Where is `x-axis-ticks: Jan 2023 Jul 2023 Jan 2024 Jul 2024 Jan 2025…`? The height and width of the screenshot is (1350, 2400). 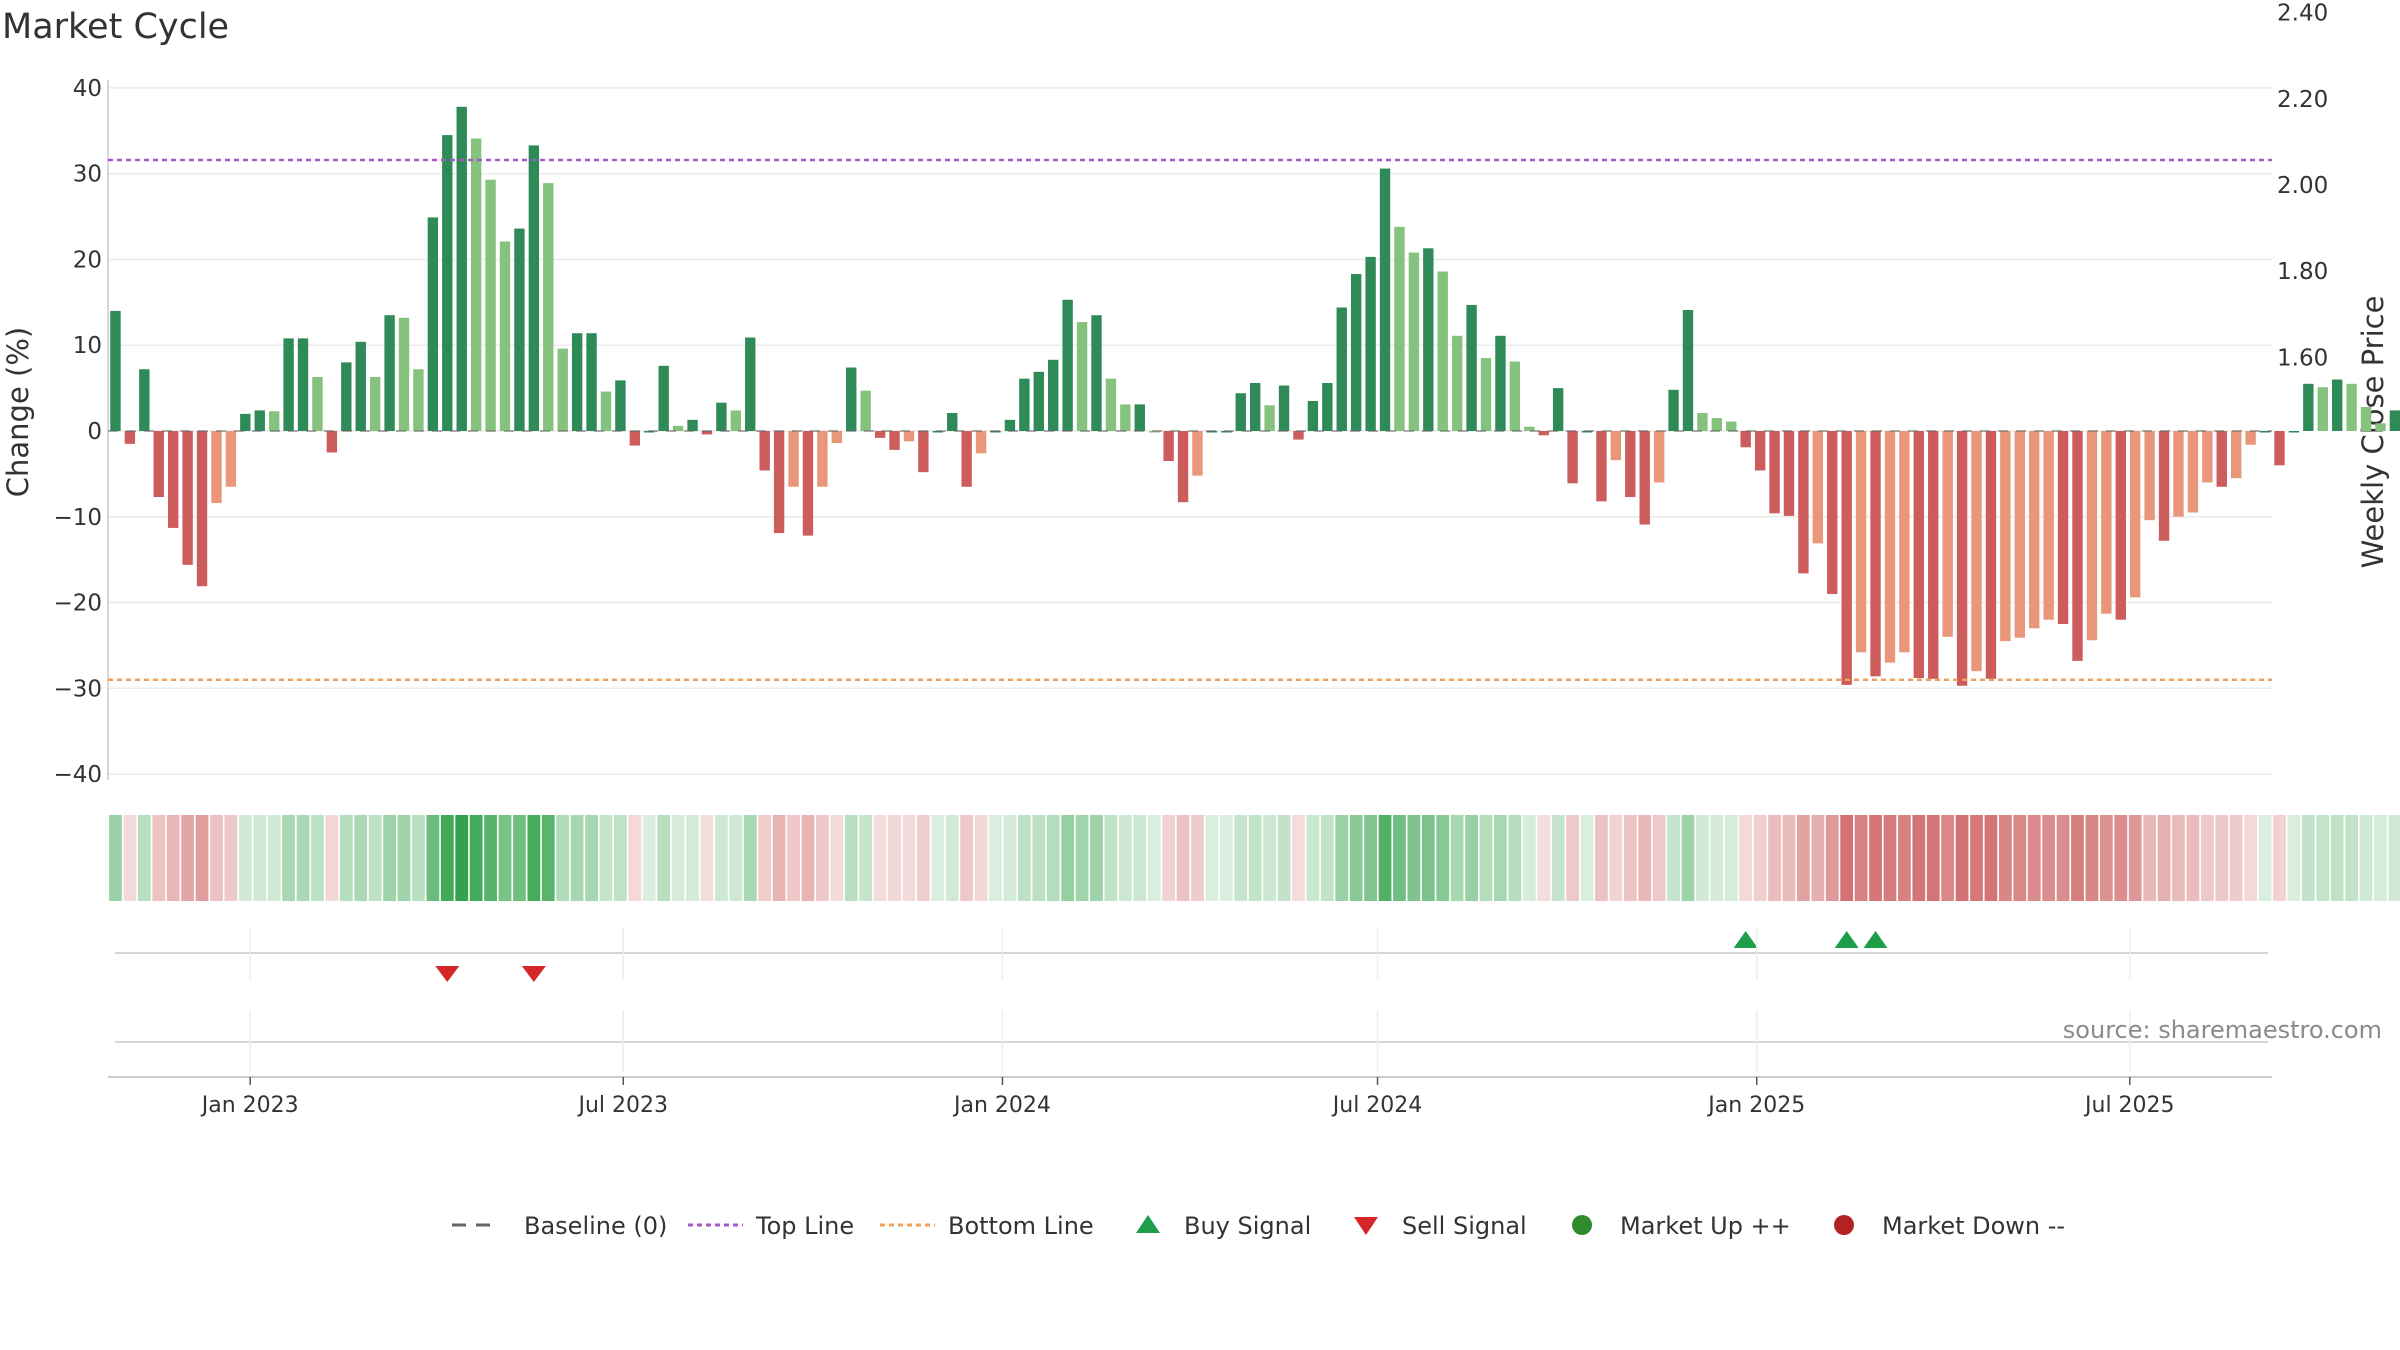 x-axis-ticks: Jan 2023 Jul 2023 Jan 2024 Jul 2024 Jan 2025… is located at coordinates (1187, 1097).